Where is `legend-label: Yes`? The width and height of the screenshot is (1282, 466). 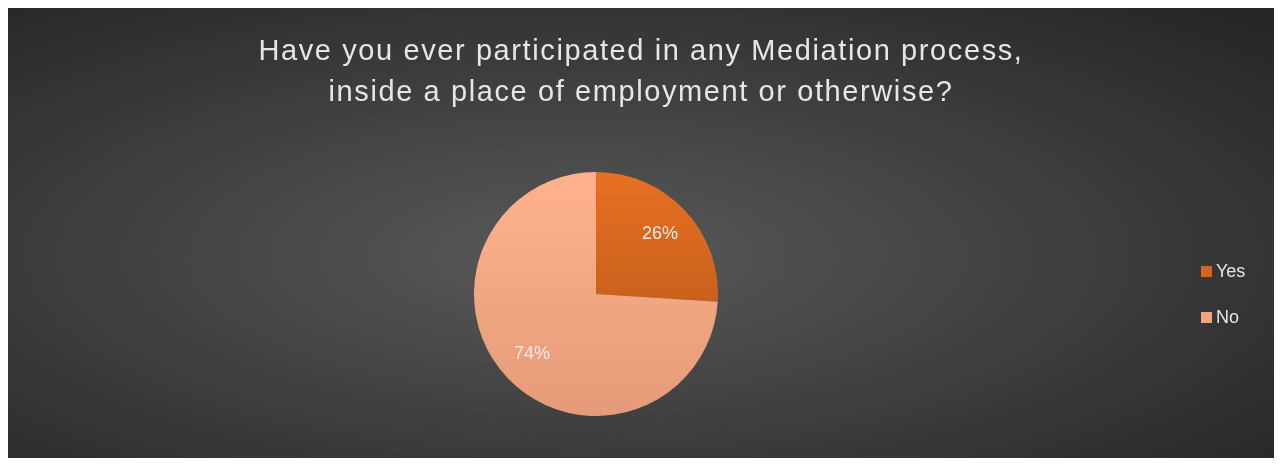
legend-label: Yes is located at coordinates (1231, 270).